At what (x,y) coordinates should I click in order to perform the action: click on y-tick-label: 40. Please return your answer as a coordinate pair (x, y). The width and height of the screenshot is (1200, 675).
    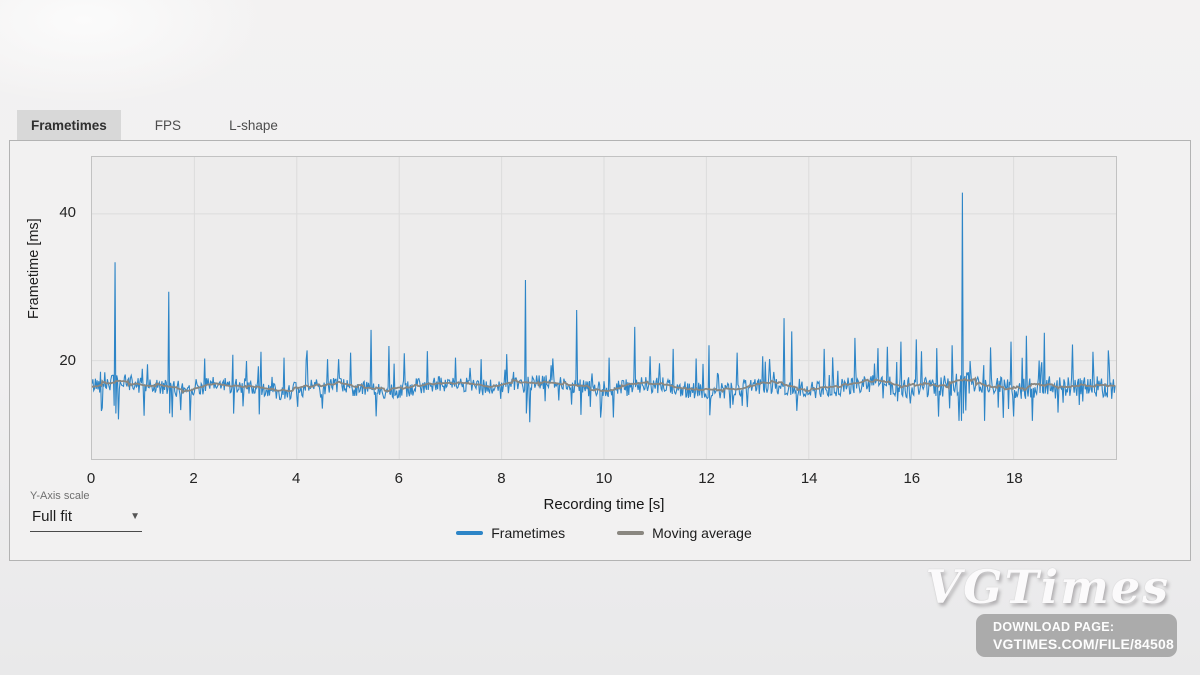
    Looking at the image, I should click on (67, 213).